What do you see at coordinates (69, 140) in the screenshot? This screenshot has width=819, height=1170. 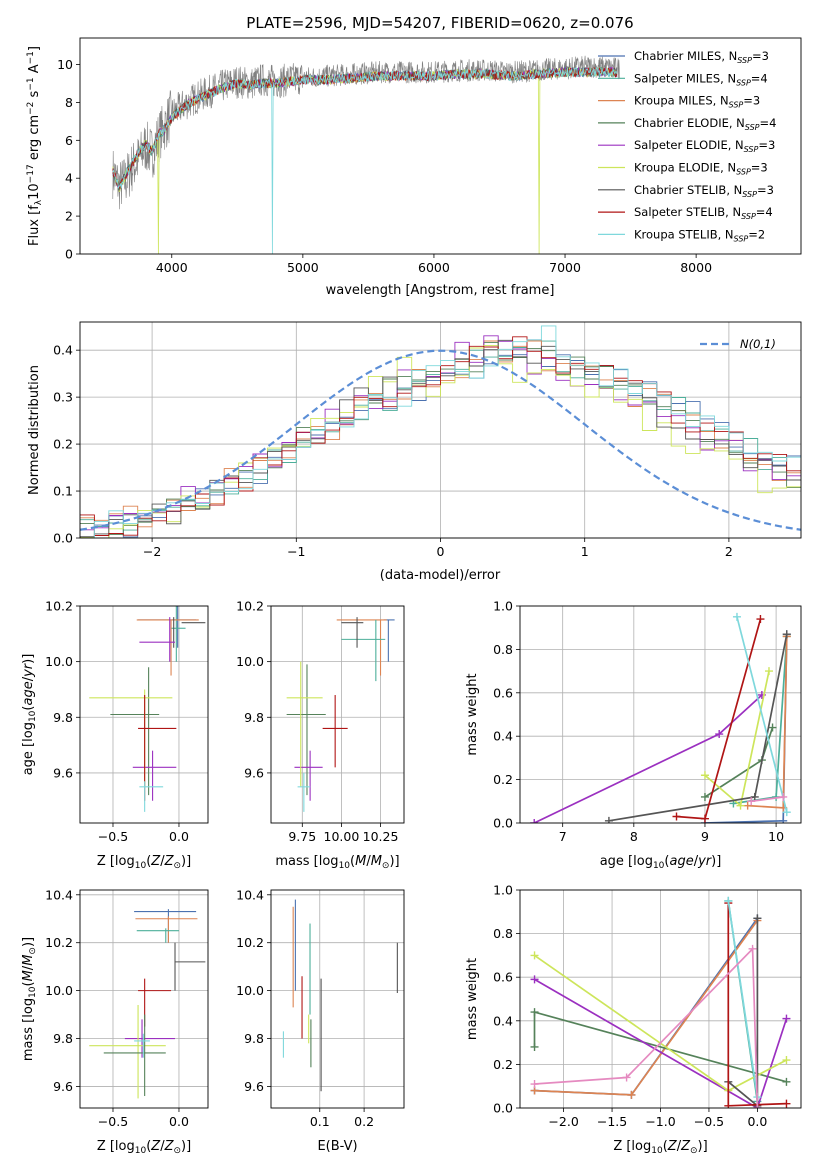 I see `y-tick-label: 6` at bounding box center [69, 140].